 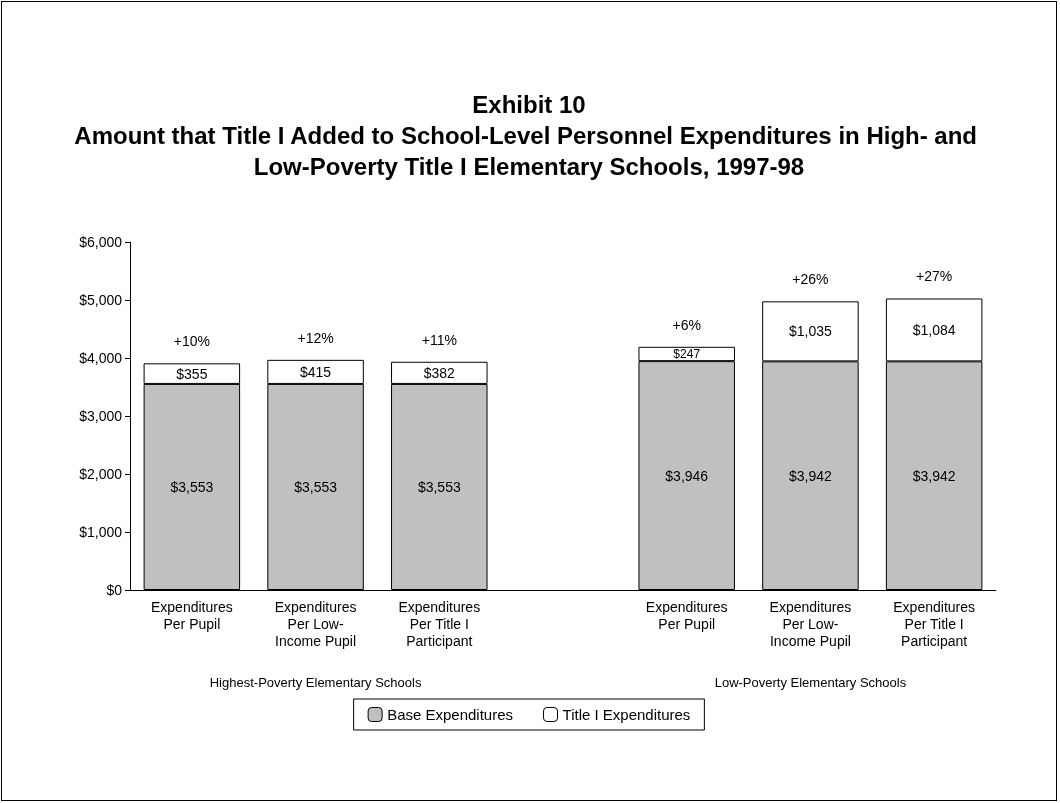 I want to click on data-label: $3,946, so click(x=687, y=475).